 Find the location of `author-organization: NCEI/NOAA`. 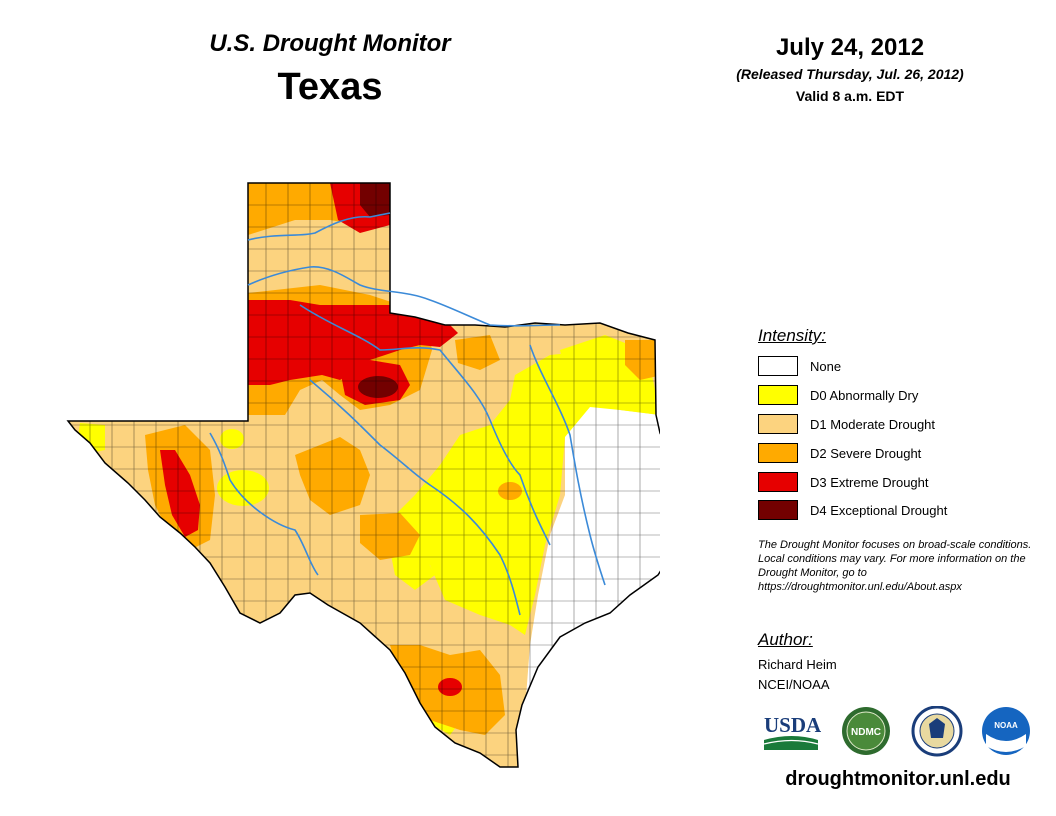

author-organization: NCEI/NOAA is located at coordinates (794, 684).